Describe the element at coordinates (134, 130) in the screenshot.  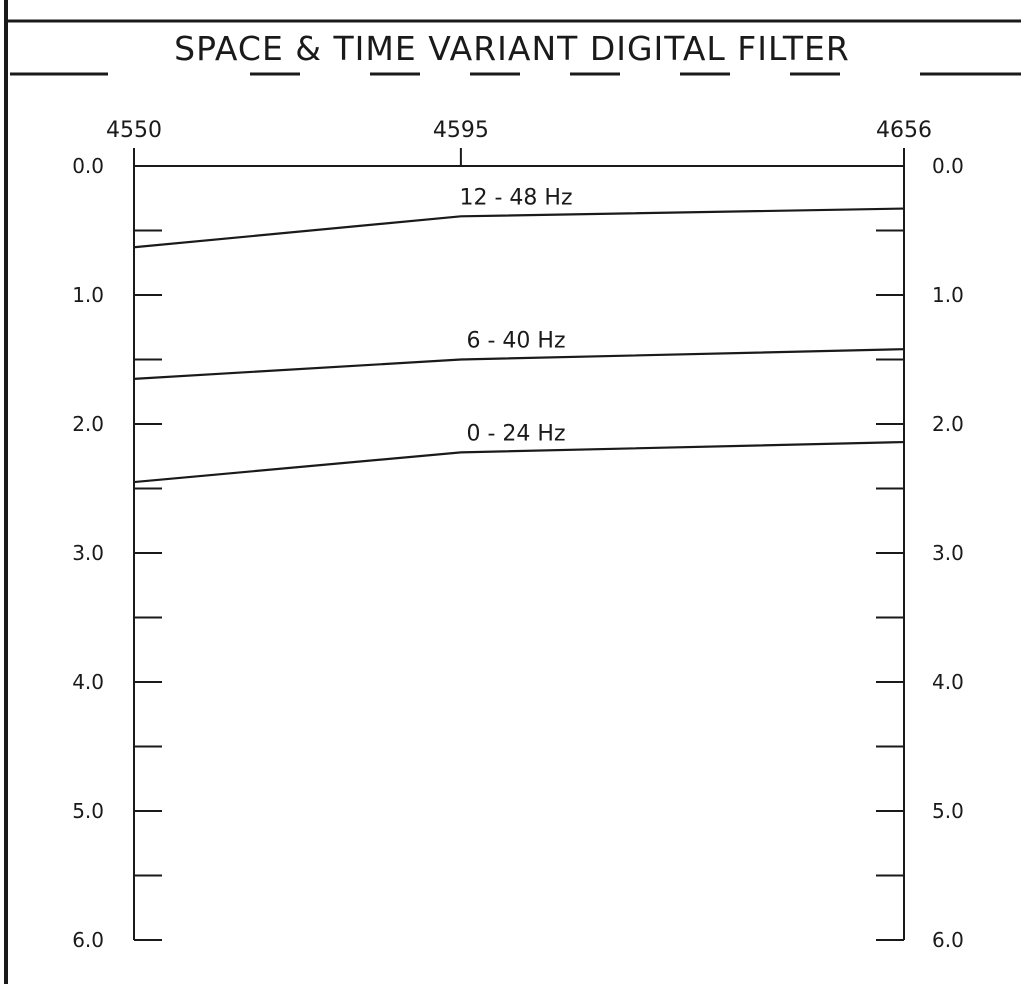
I see `x-tick-label: 4550` at that location.